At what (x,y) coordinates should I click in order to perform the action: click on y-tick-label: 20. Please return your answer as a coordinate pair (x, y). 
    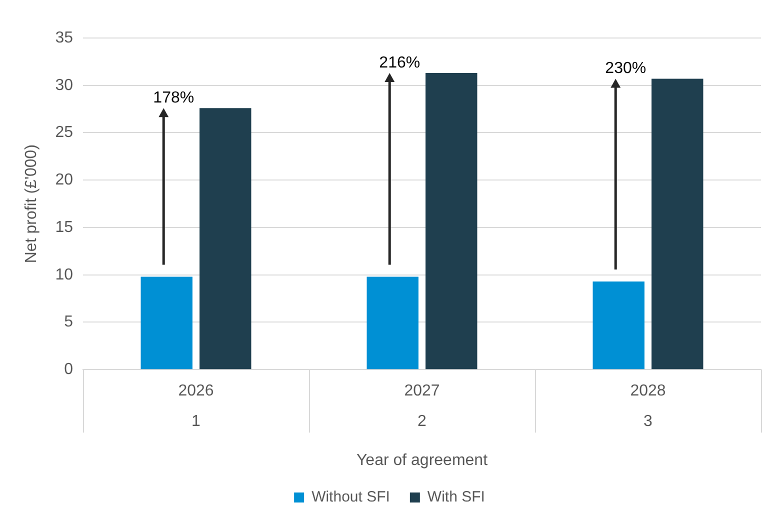
    Looking at the image, I should click on (64, 180).